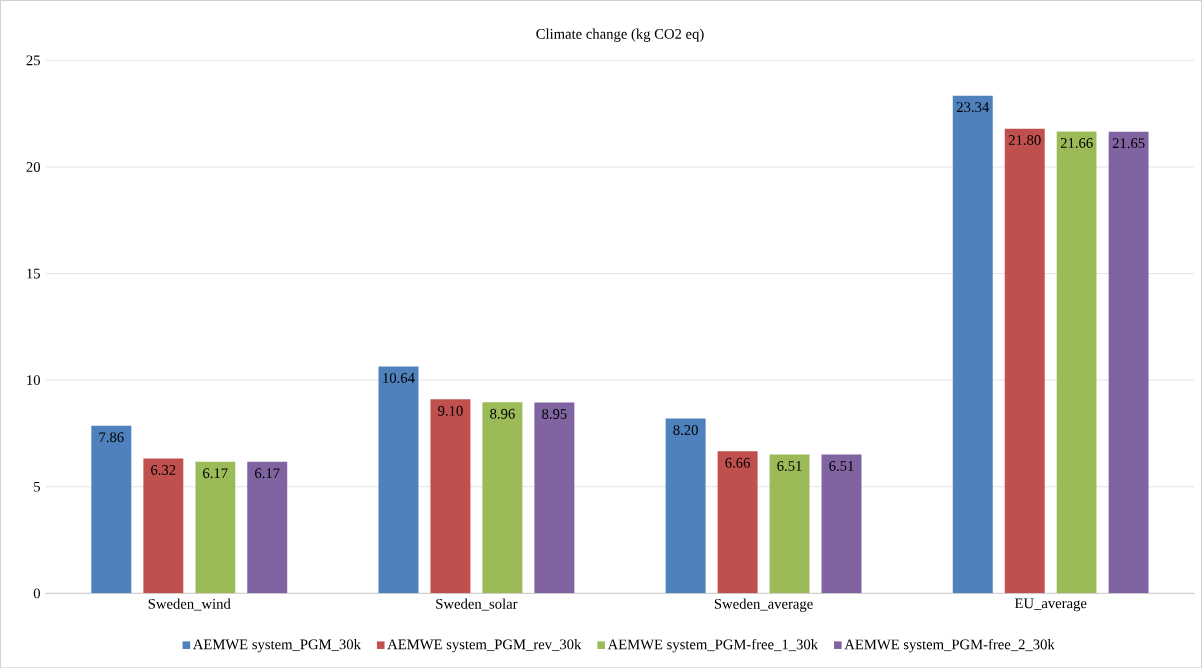  I want to click on data-label: 8.96, so click(502, 413).